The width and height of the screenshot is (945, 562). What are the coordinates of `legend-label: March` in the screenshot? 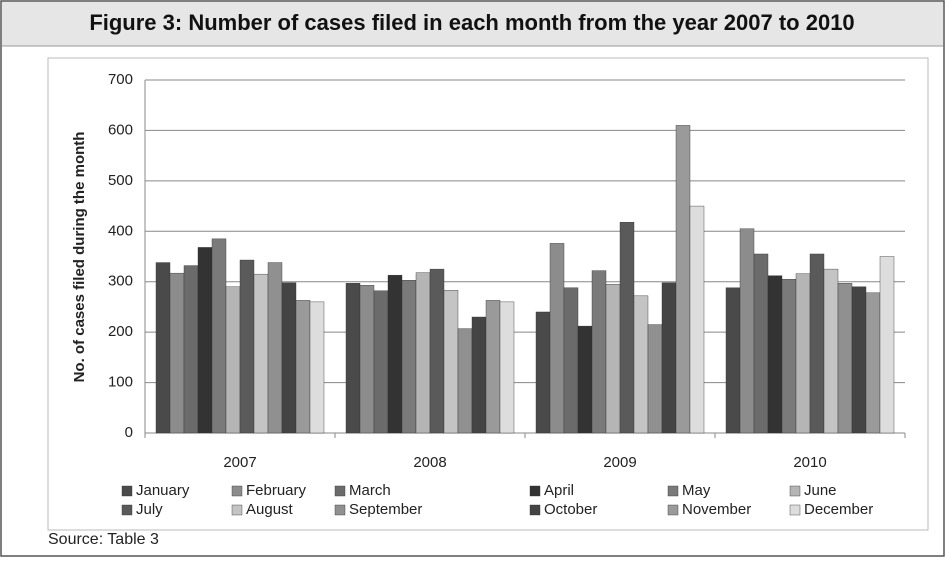 It's located at (370, 490).